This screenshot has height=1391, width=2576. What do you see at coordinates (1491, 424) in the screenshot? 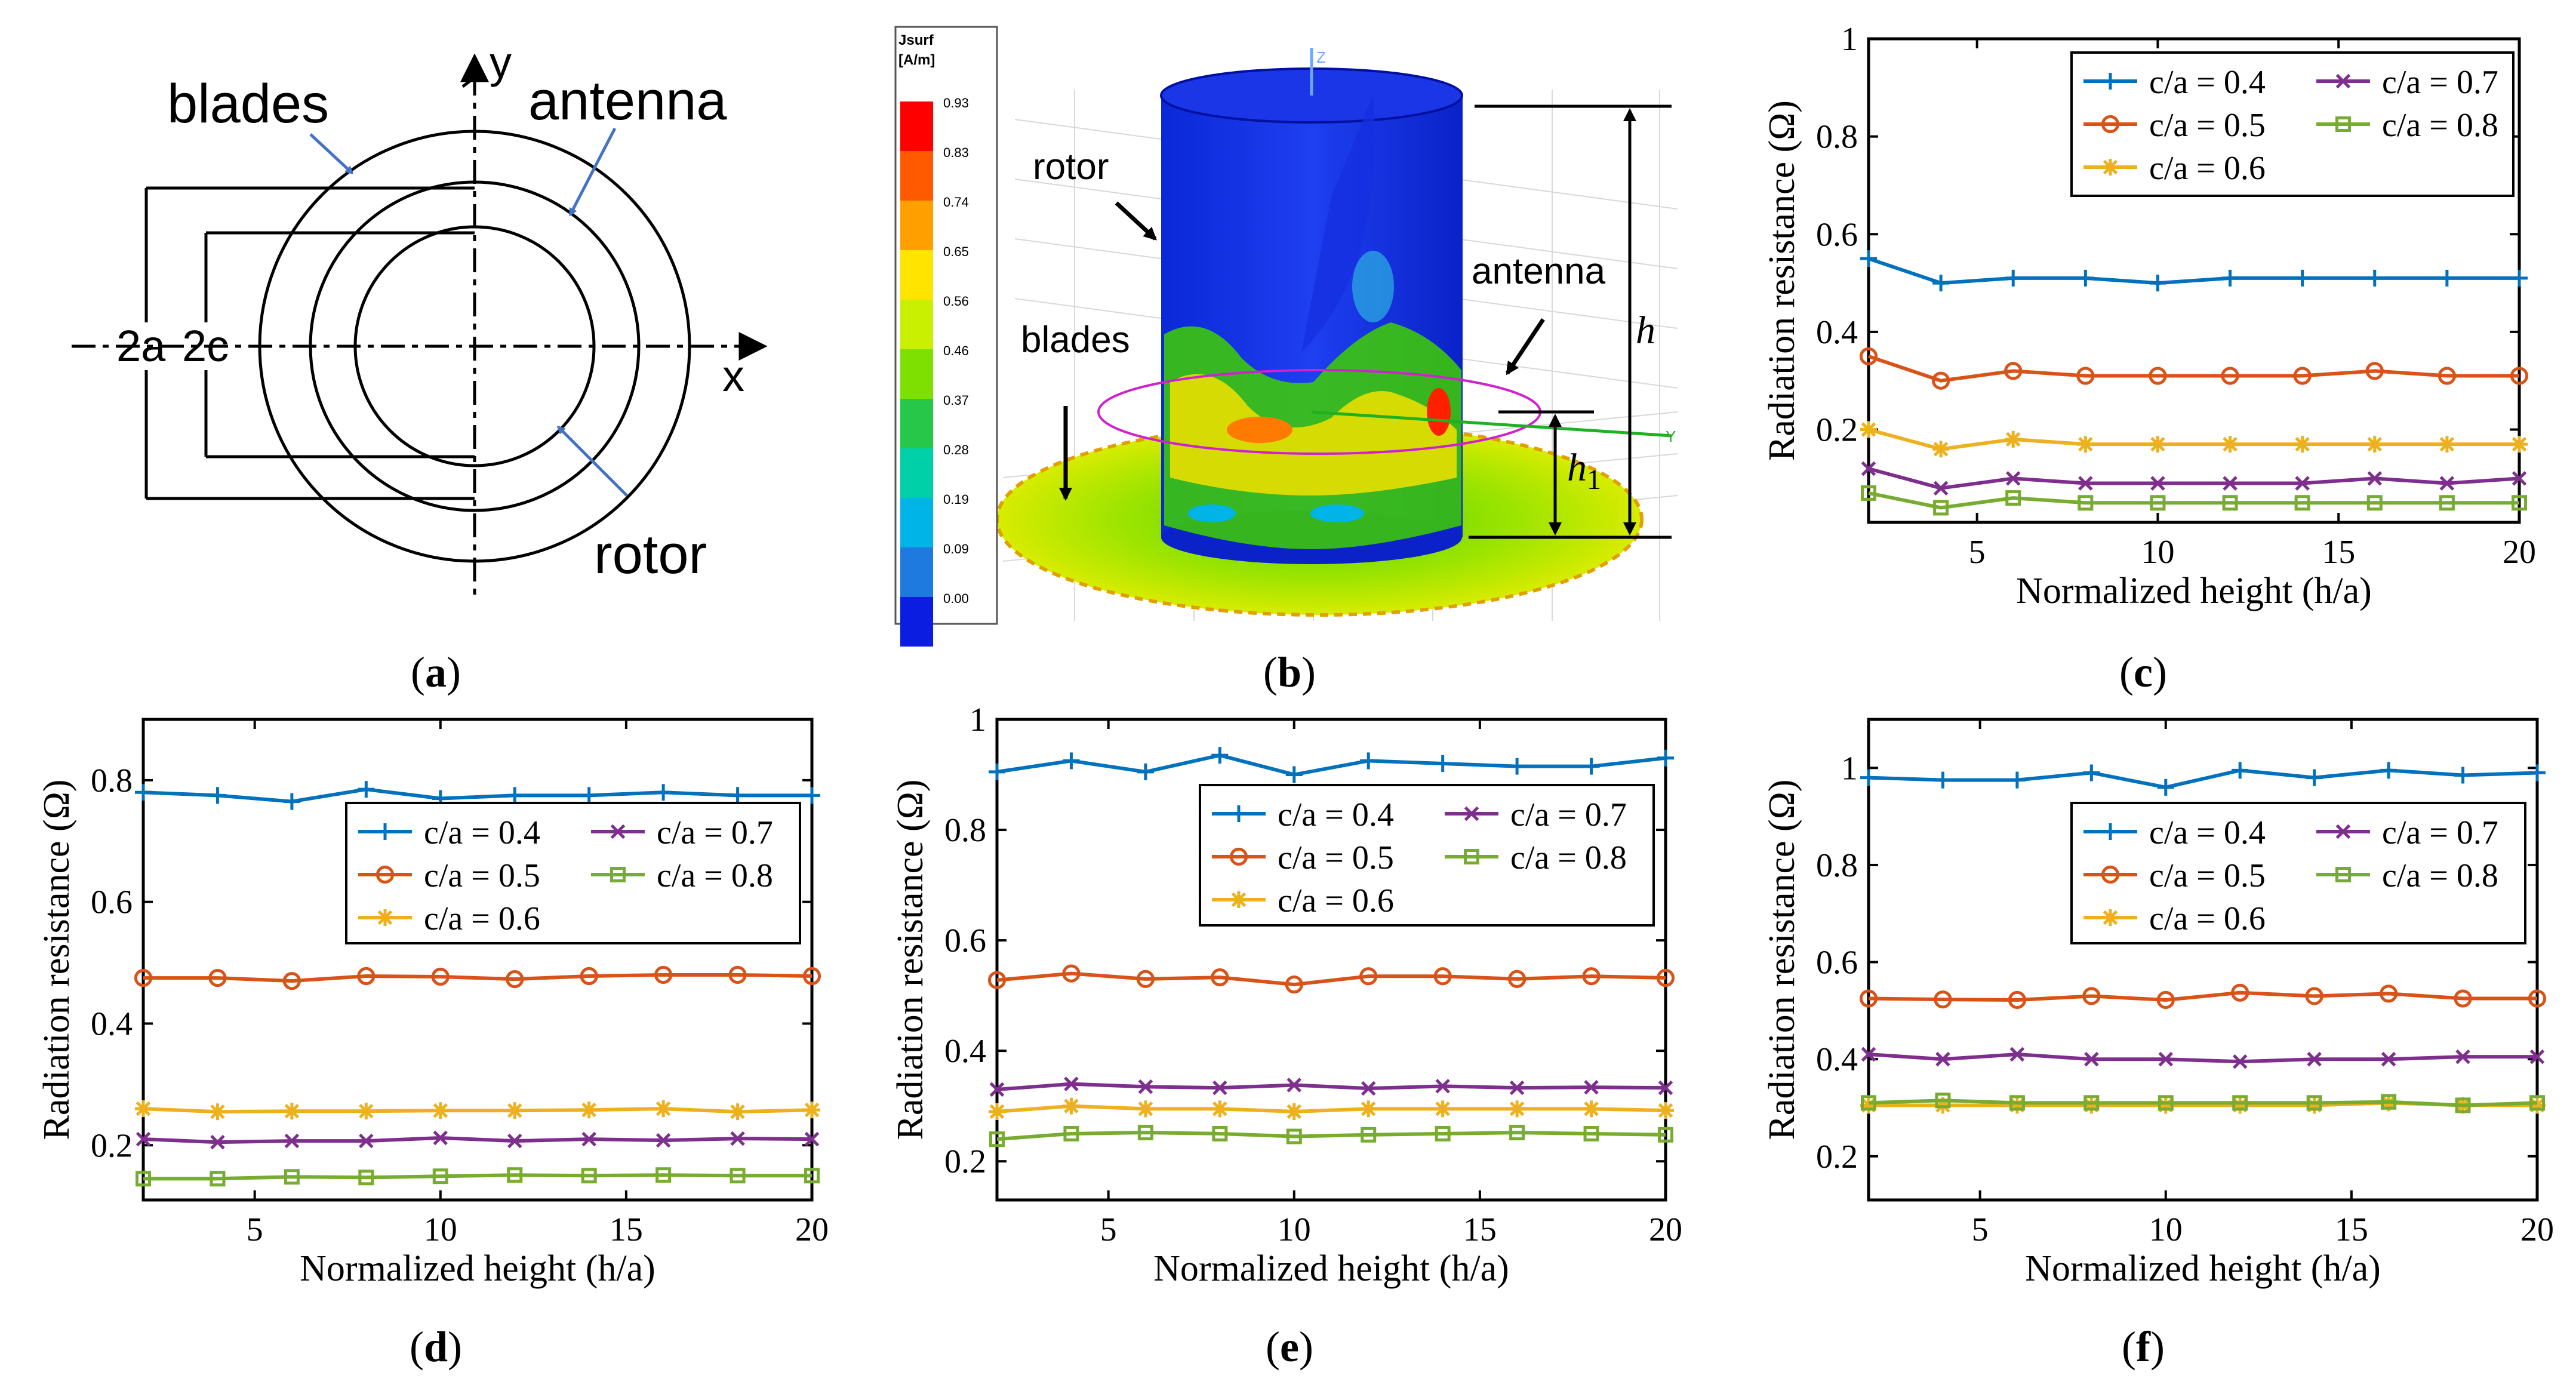
I see `y-axis-arrow` at bounding box center [1491, 424].